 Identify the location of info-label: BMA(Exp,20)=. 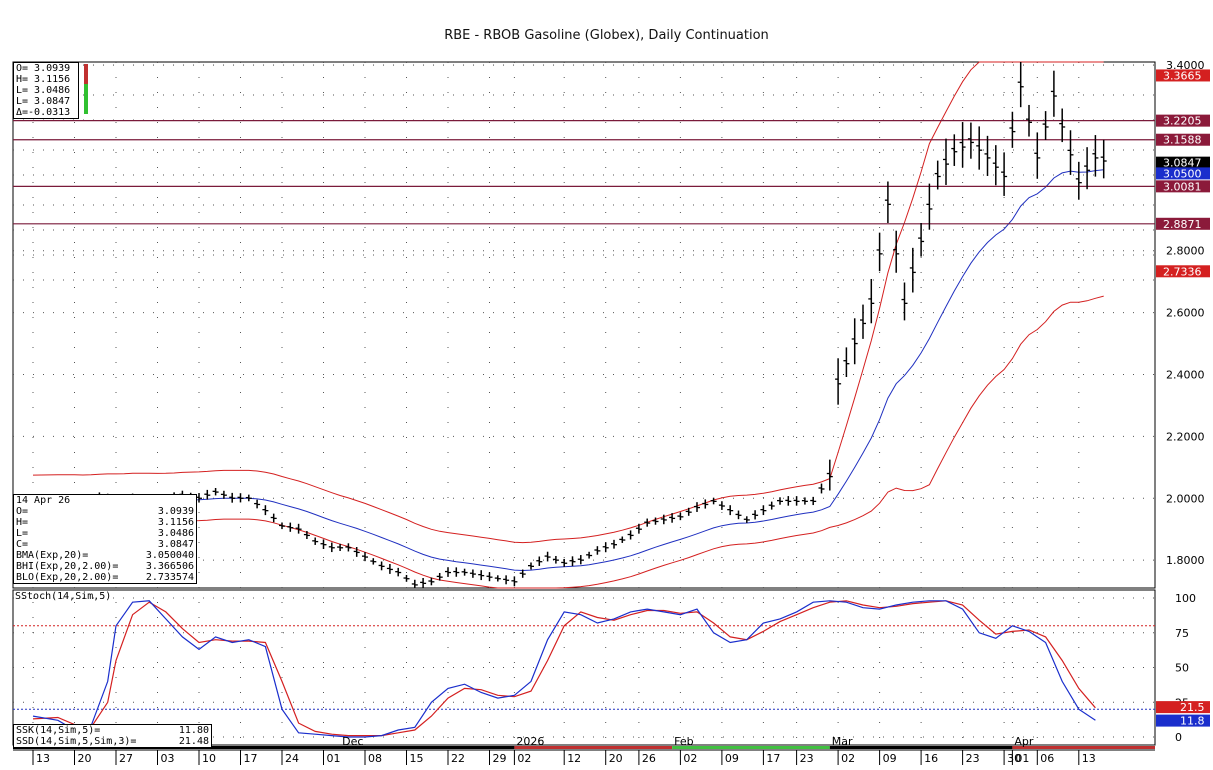
(52, 555).